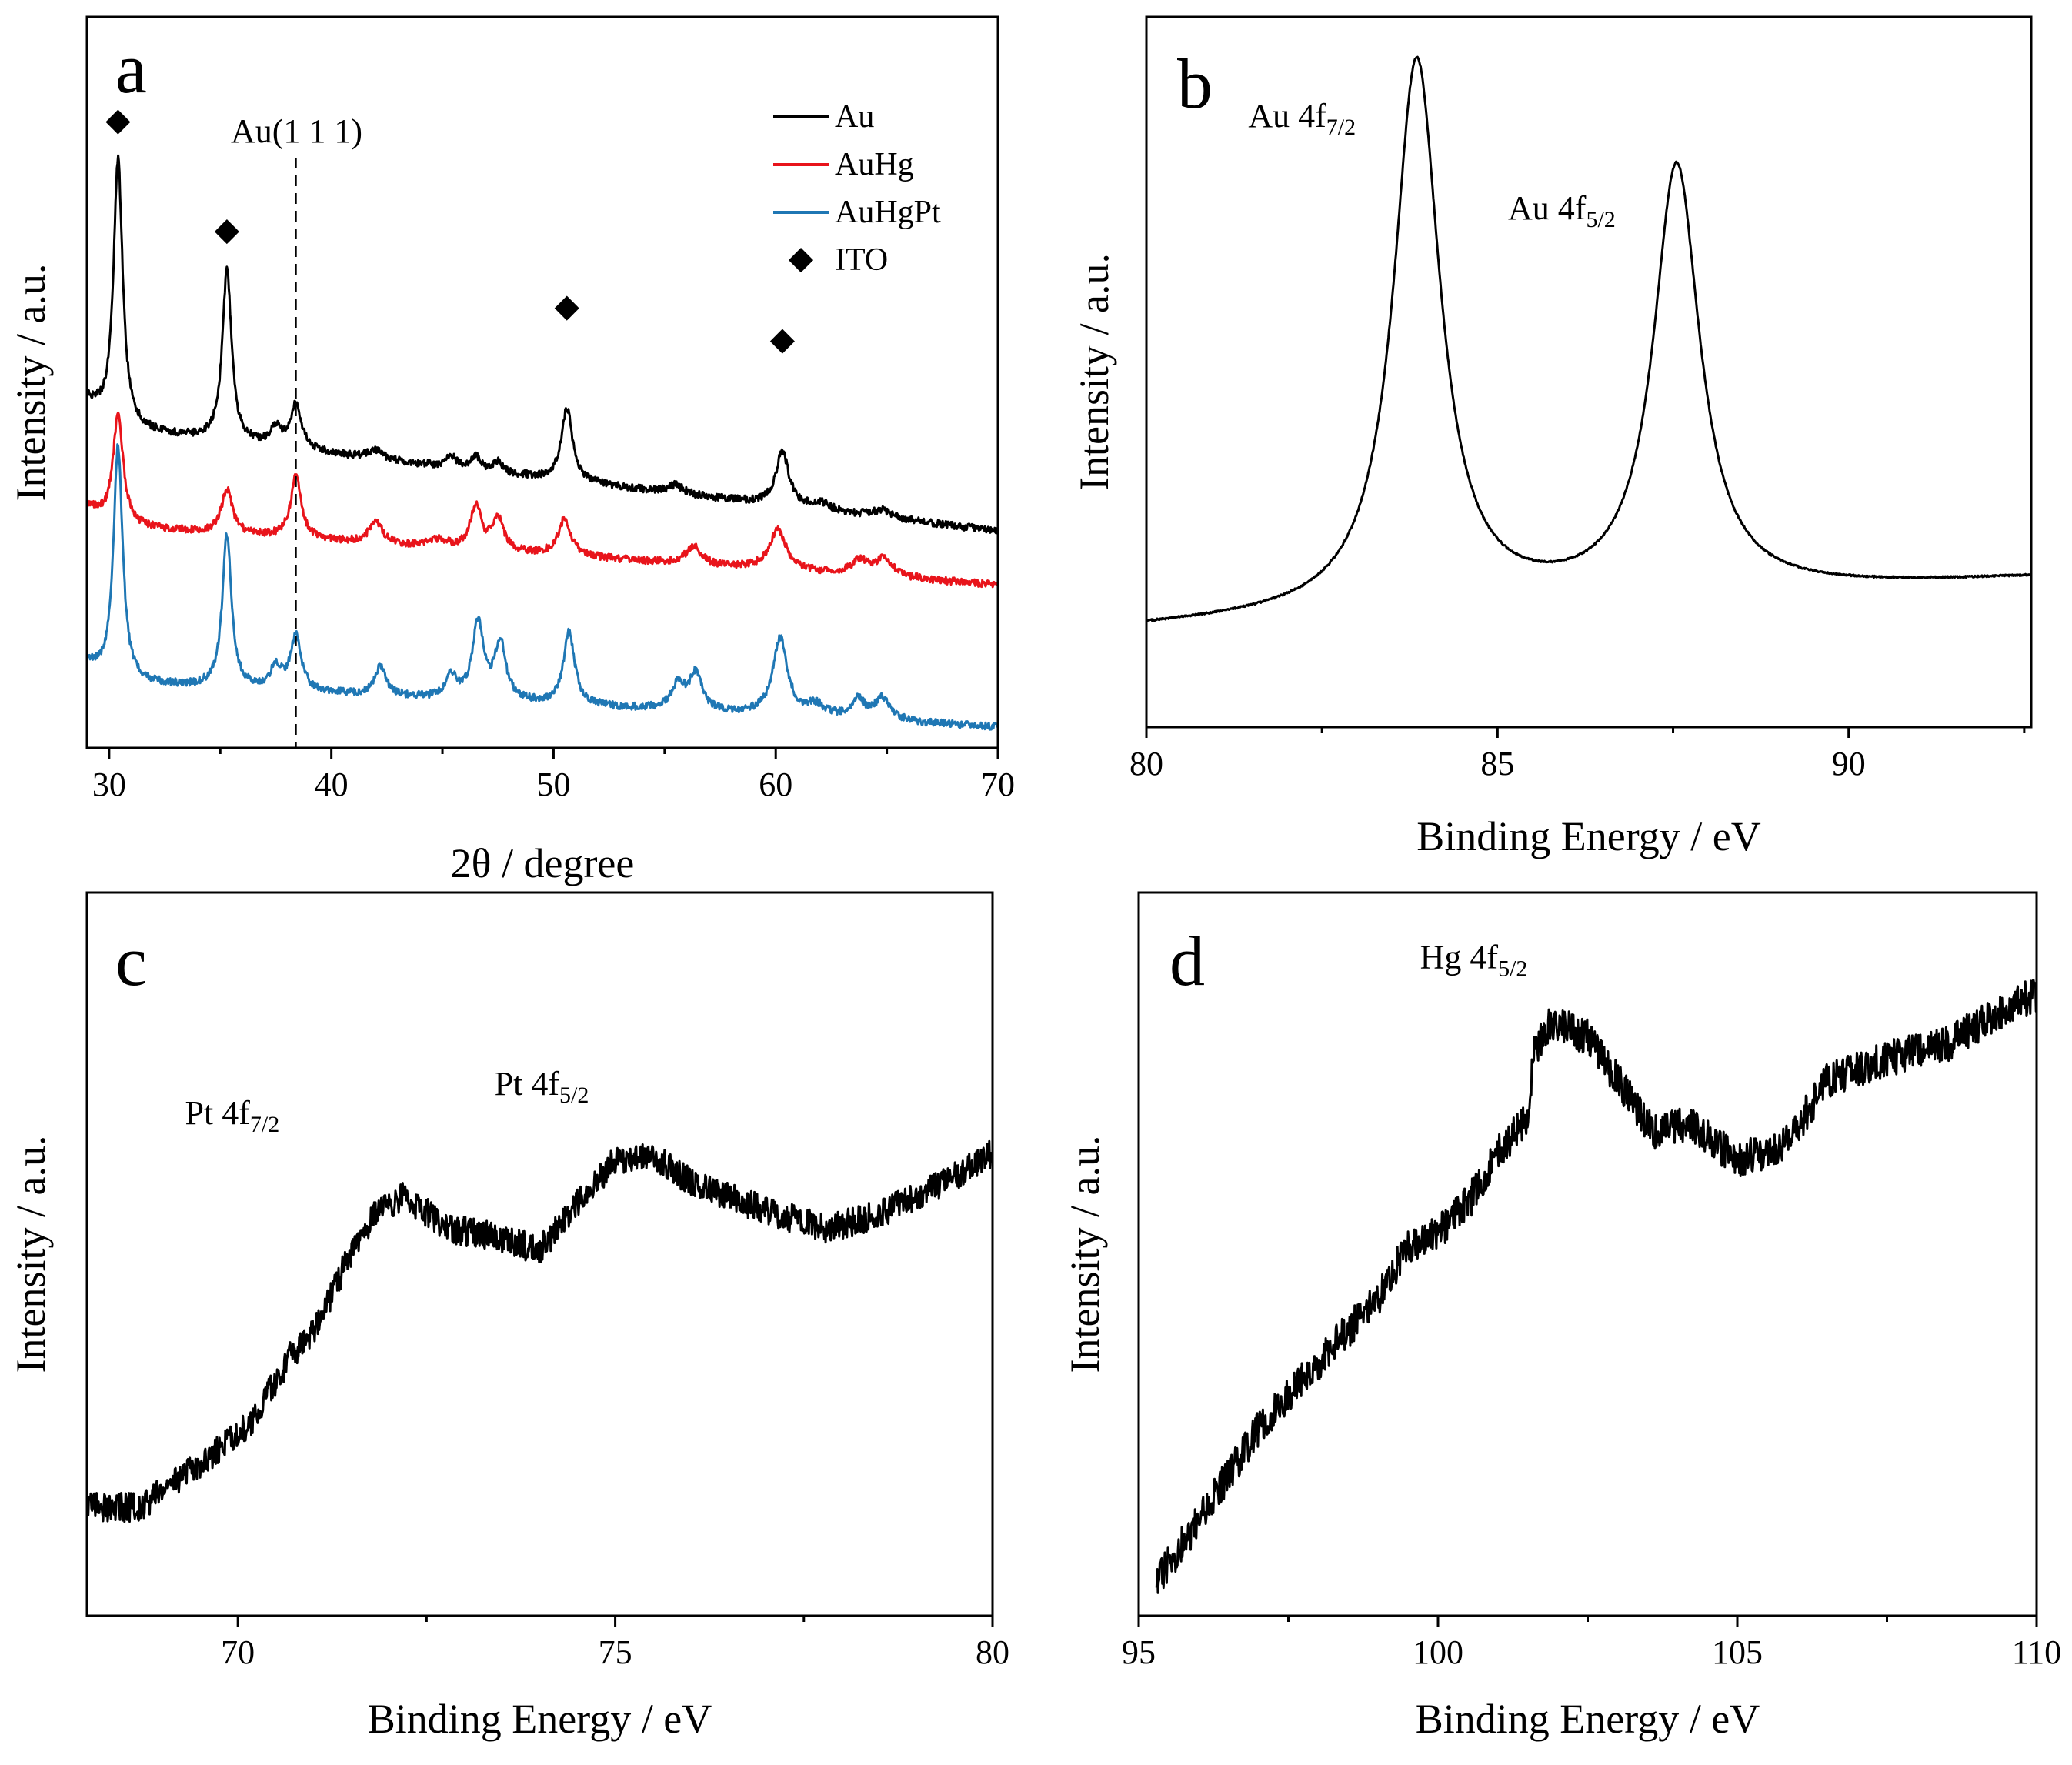 The width and height of the screenshot is (2072, 1765). Describe the element at coordinates (861, 260) in the screenshot. I see `legend-label-ito: ITO` at that location.